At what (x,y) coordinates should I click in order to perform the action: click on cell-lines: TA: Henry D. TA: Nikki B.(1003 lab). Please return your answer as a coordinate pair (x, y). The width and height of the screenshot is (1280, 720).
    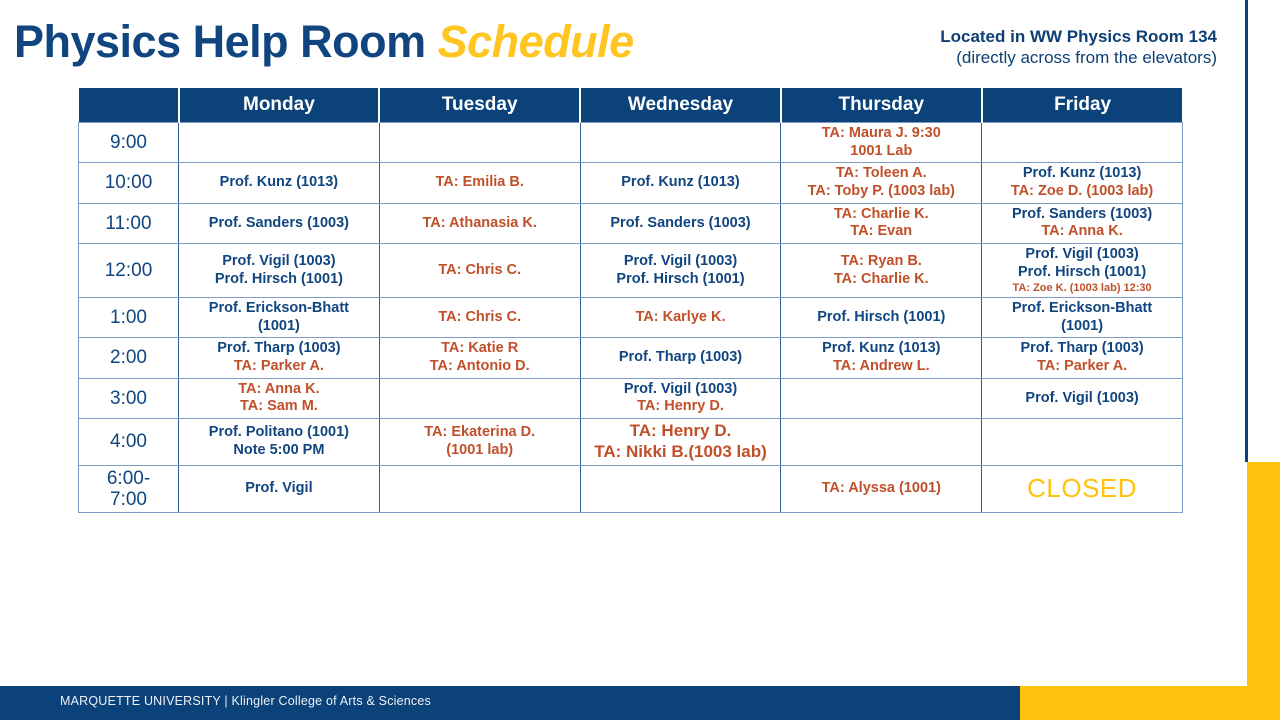
    Looking at the image, I should click on (681, 441).